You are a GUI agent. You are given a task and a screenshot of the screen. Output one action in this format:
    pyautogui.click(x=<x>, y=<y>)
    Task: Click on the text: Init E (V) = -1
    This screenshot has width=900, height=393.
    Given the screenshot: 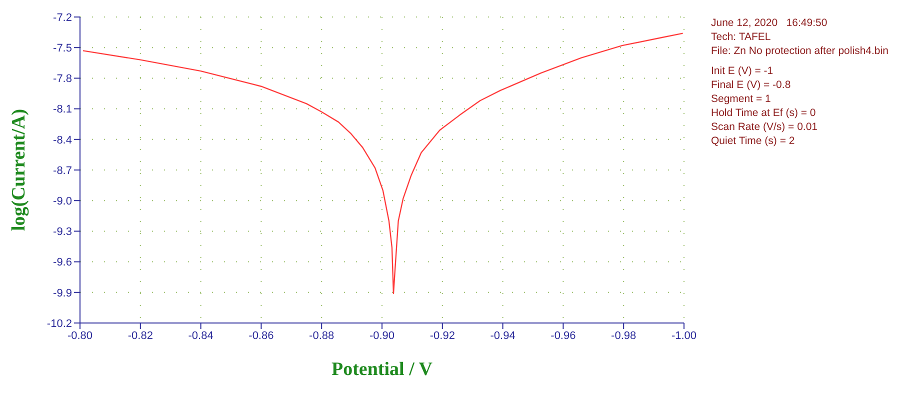 What is the action you would take?
    pyautogui.click(x=742, y=71)
    